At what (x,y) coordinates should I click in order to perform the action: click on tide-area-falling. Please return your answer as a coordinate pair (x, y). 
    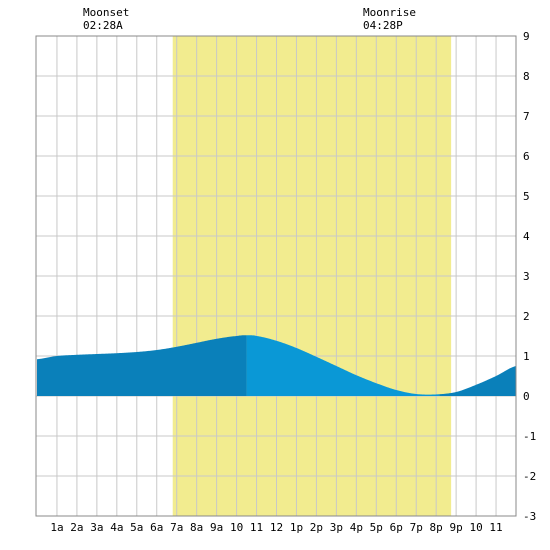
    Looking at the image, I should click on (343, 365).